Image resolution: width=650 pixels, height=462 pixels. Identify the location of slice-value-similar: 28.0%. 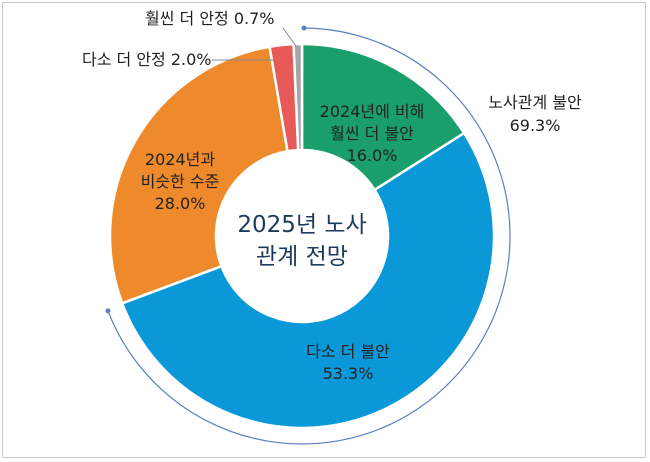
(180, 203).